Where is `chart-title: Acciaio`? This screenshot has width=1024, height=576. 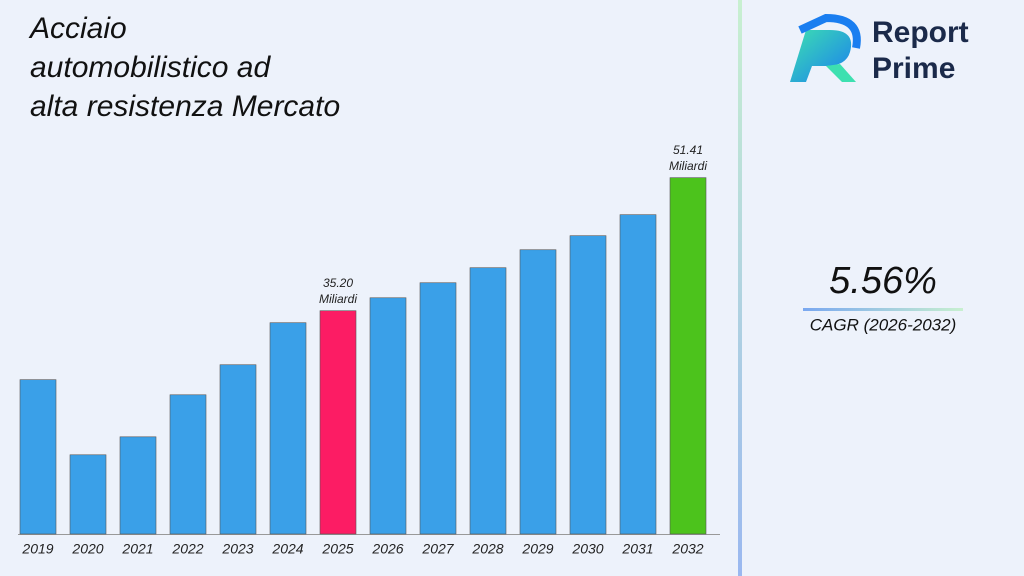 chart-title: Acciaio is located at coordinates (77, 28).